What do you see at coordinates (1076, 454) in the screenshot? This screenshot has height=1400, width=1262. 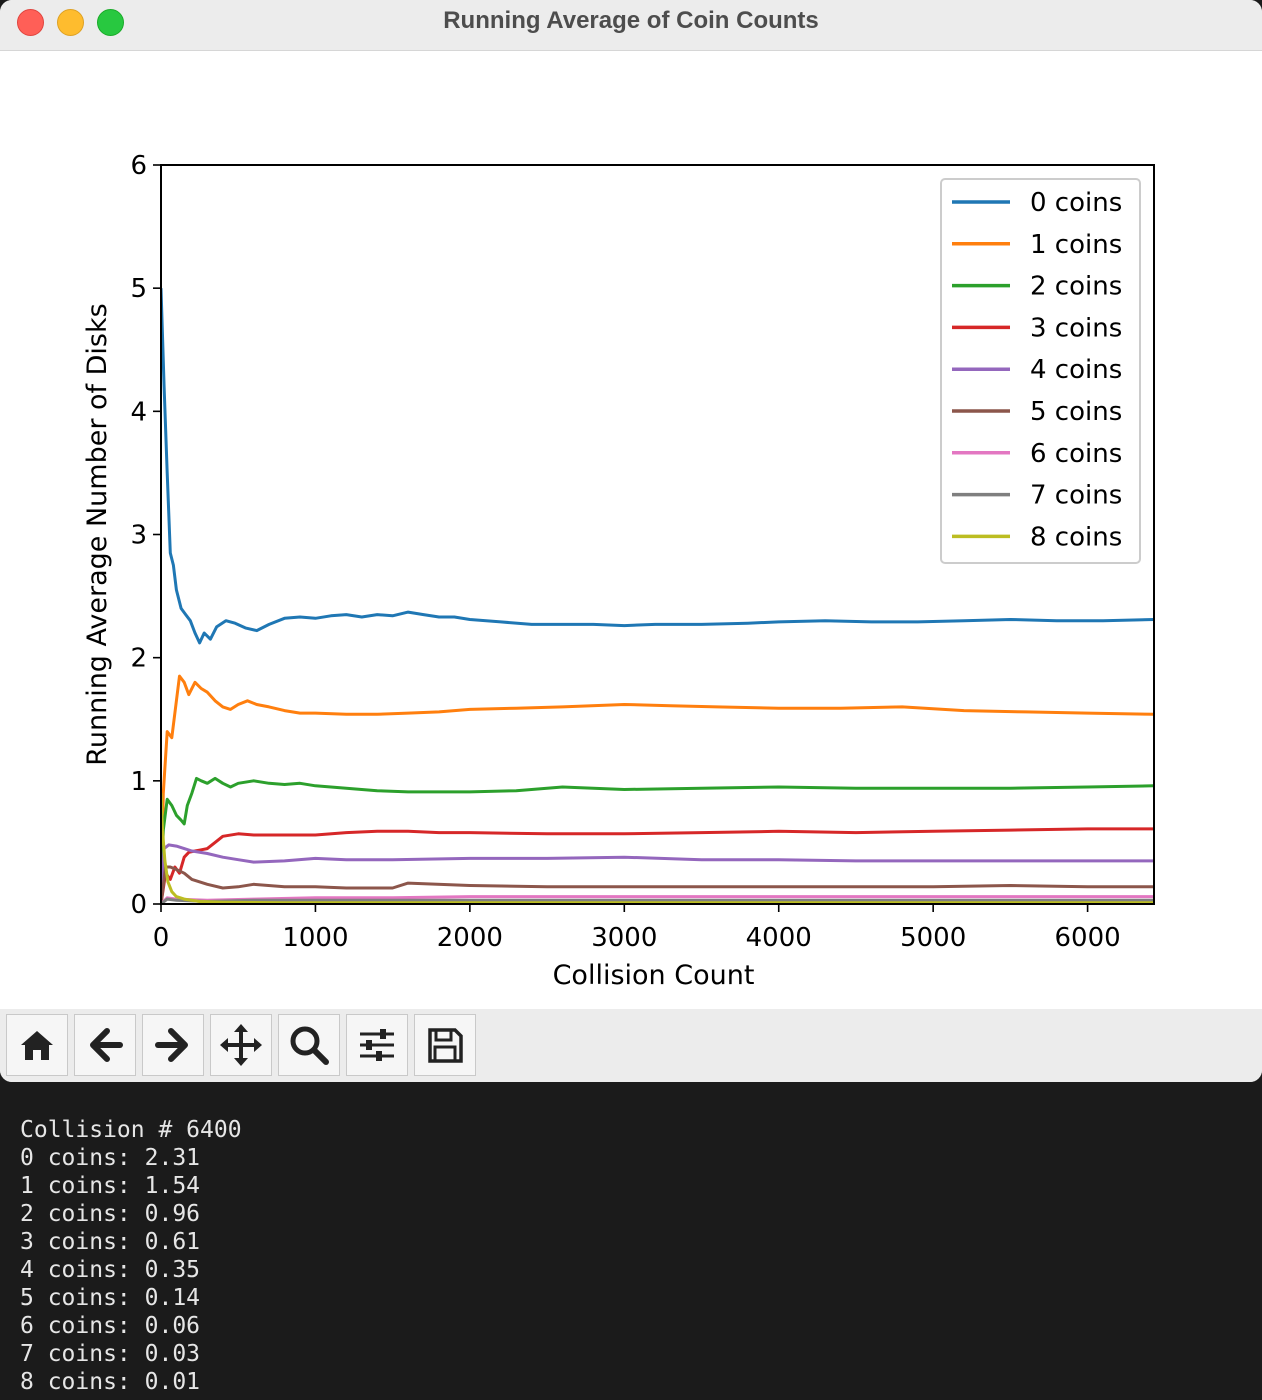 I see `legend-label-6: 6 coins` at bounding box center [1076, 454].